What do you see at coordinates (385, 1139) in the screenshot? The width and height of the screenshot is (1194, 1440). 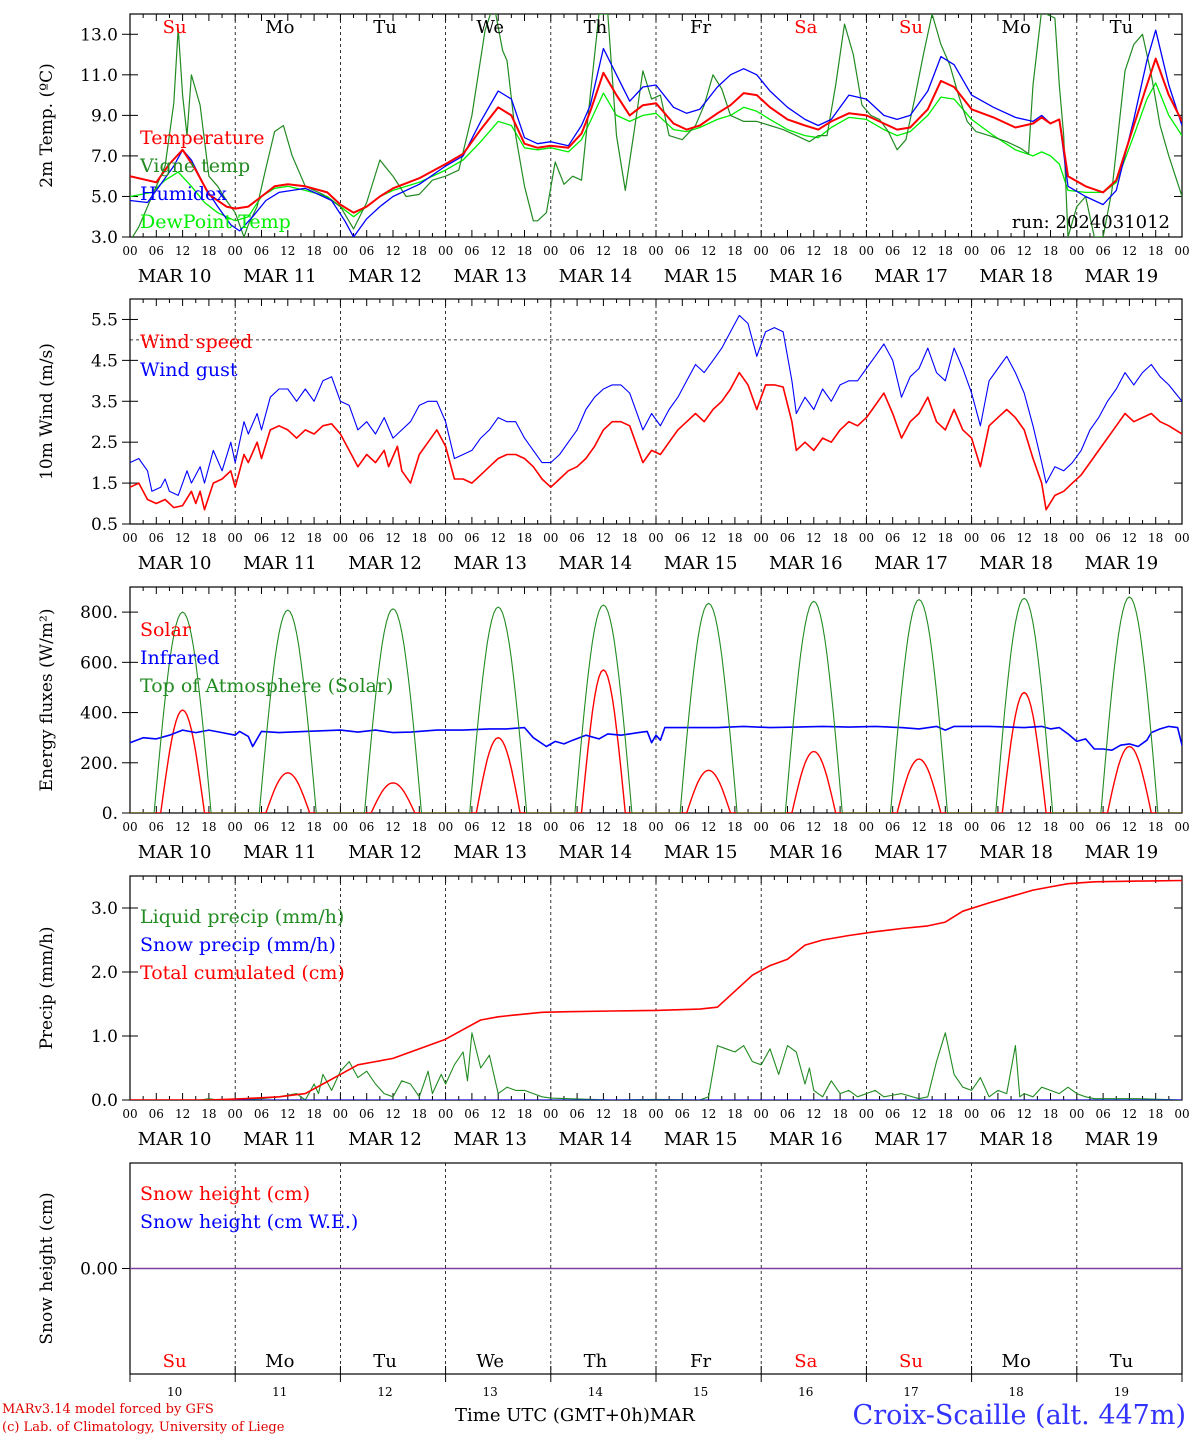 I see `date-label: MAR 12` at bounding box center [385, 1139].